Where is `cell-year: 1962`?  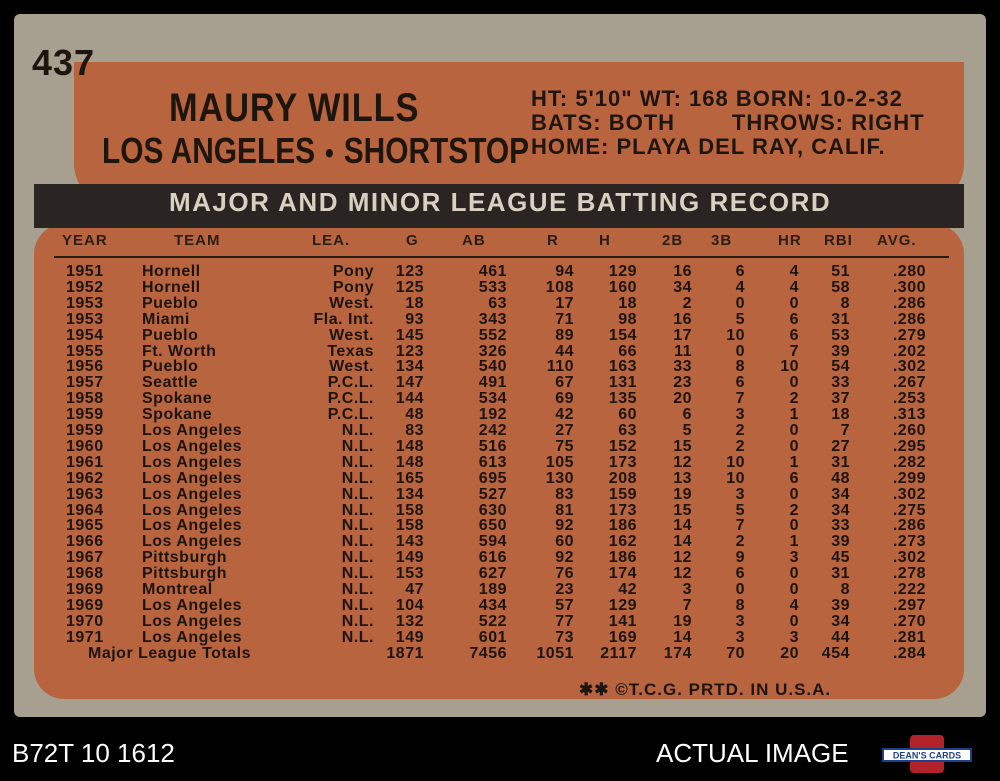 cell-year: 1962 is located at coordinates (85, 478).